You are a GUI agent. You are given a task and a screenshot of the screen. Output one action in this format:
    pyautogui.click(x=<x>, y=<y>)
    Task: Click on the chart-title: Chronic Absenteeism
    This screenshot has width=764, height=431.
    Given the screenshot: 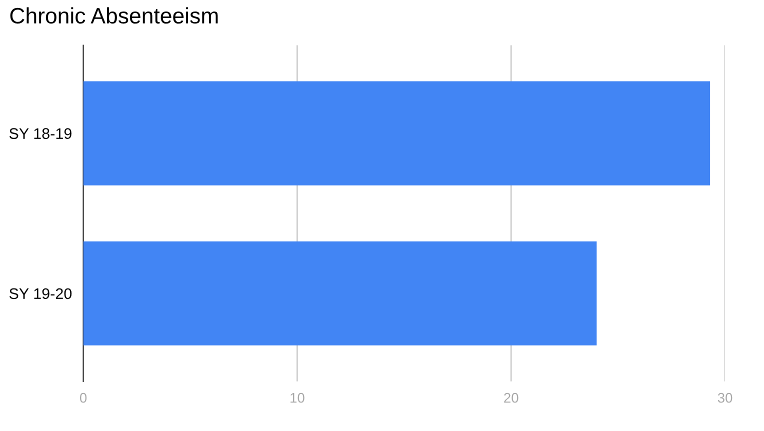 What is the action you would take?
    pyautogui.click(x=114, y=15)
    